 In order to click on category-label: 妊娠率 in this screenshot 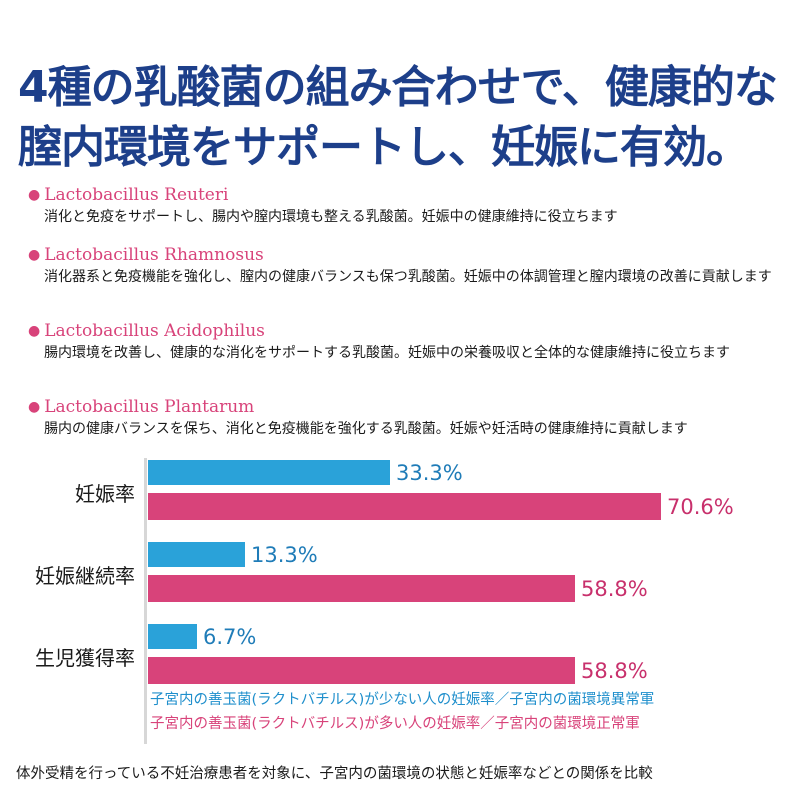, I will do `click(105, 494)`.